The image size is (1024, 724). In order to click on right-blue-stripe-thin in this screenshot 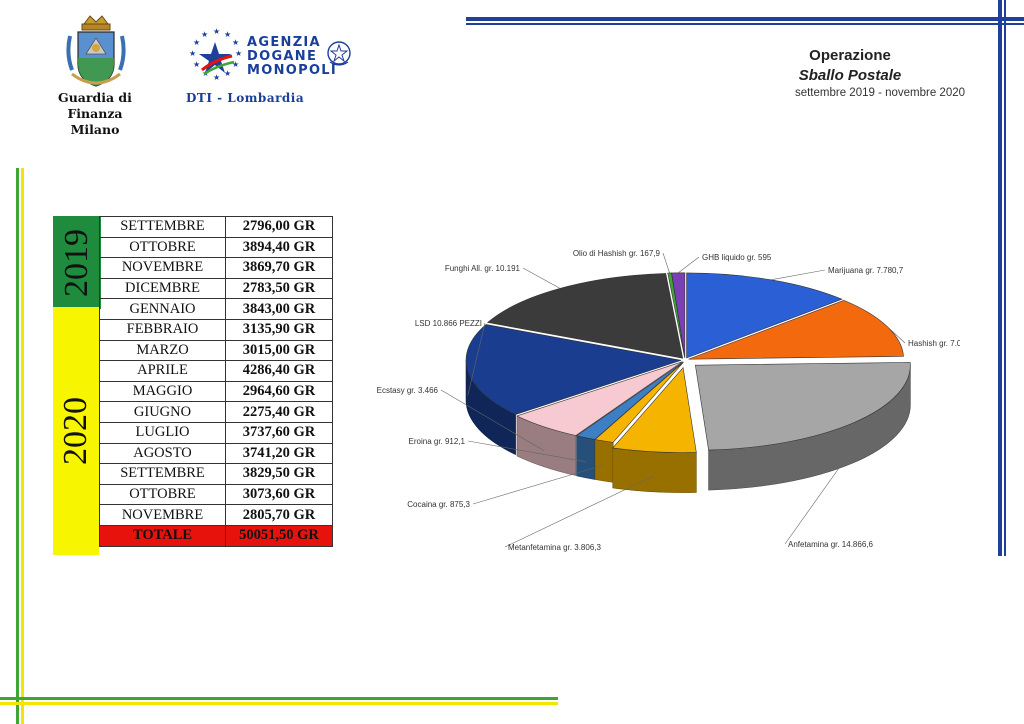, I will do `click(1005, 278)`.